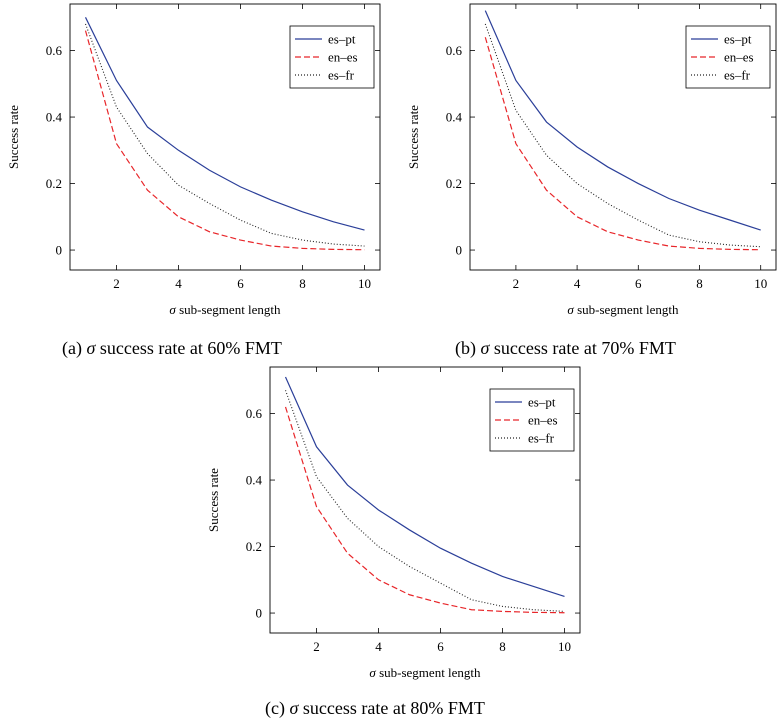 The image size is (778, 722). I want to click on caption-c-symbol: σ, so click(294, 708).